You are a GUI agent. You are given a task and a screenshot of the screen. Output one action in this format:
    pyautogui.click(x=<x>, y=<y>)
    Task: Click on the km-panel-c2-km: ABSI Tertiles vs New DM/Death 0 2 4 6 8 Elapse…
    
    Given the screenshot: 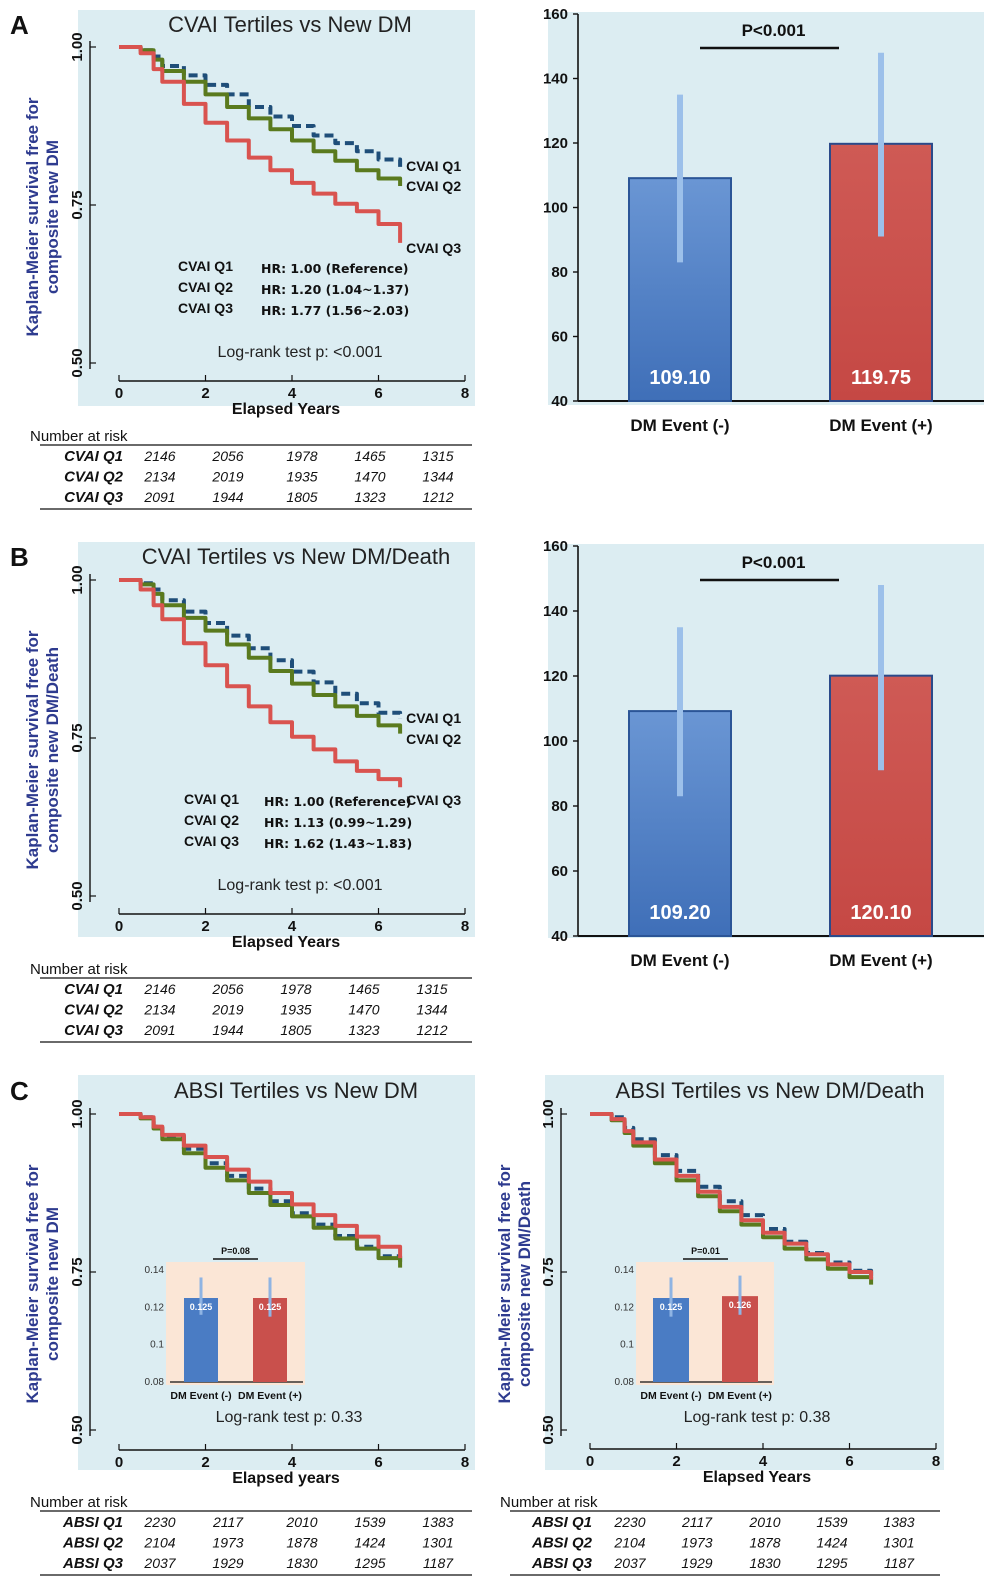 What is the action you would take?
    pyautogui.click(x=719, y=1325)
    